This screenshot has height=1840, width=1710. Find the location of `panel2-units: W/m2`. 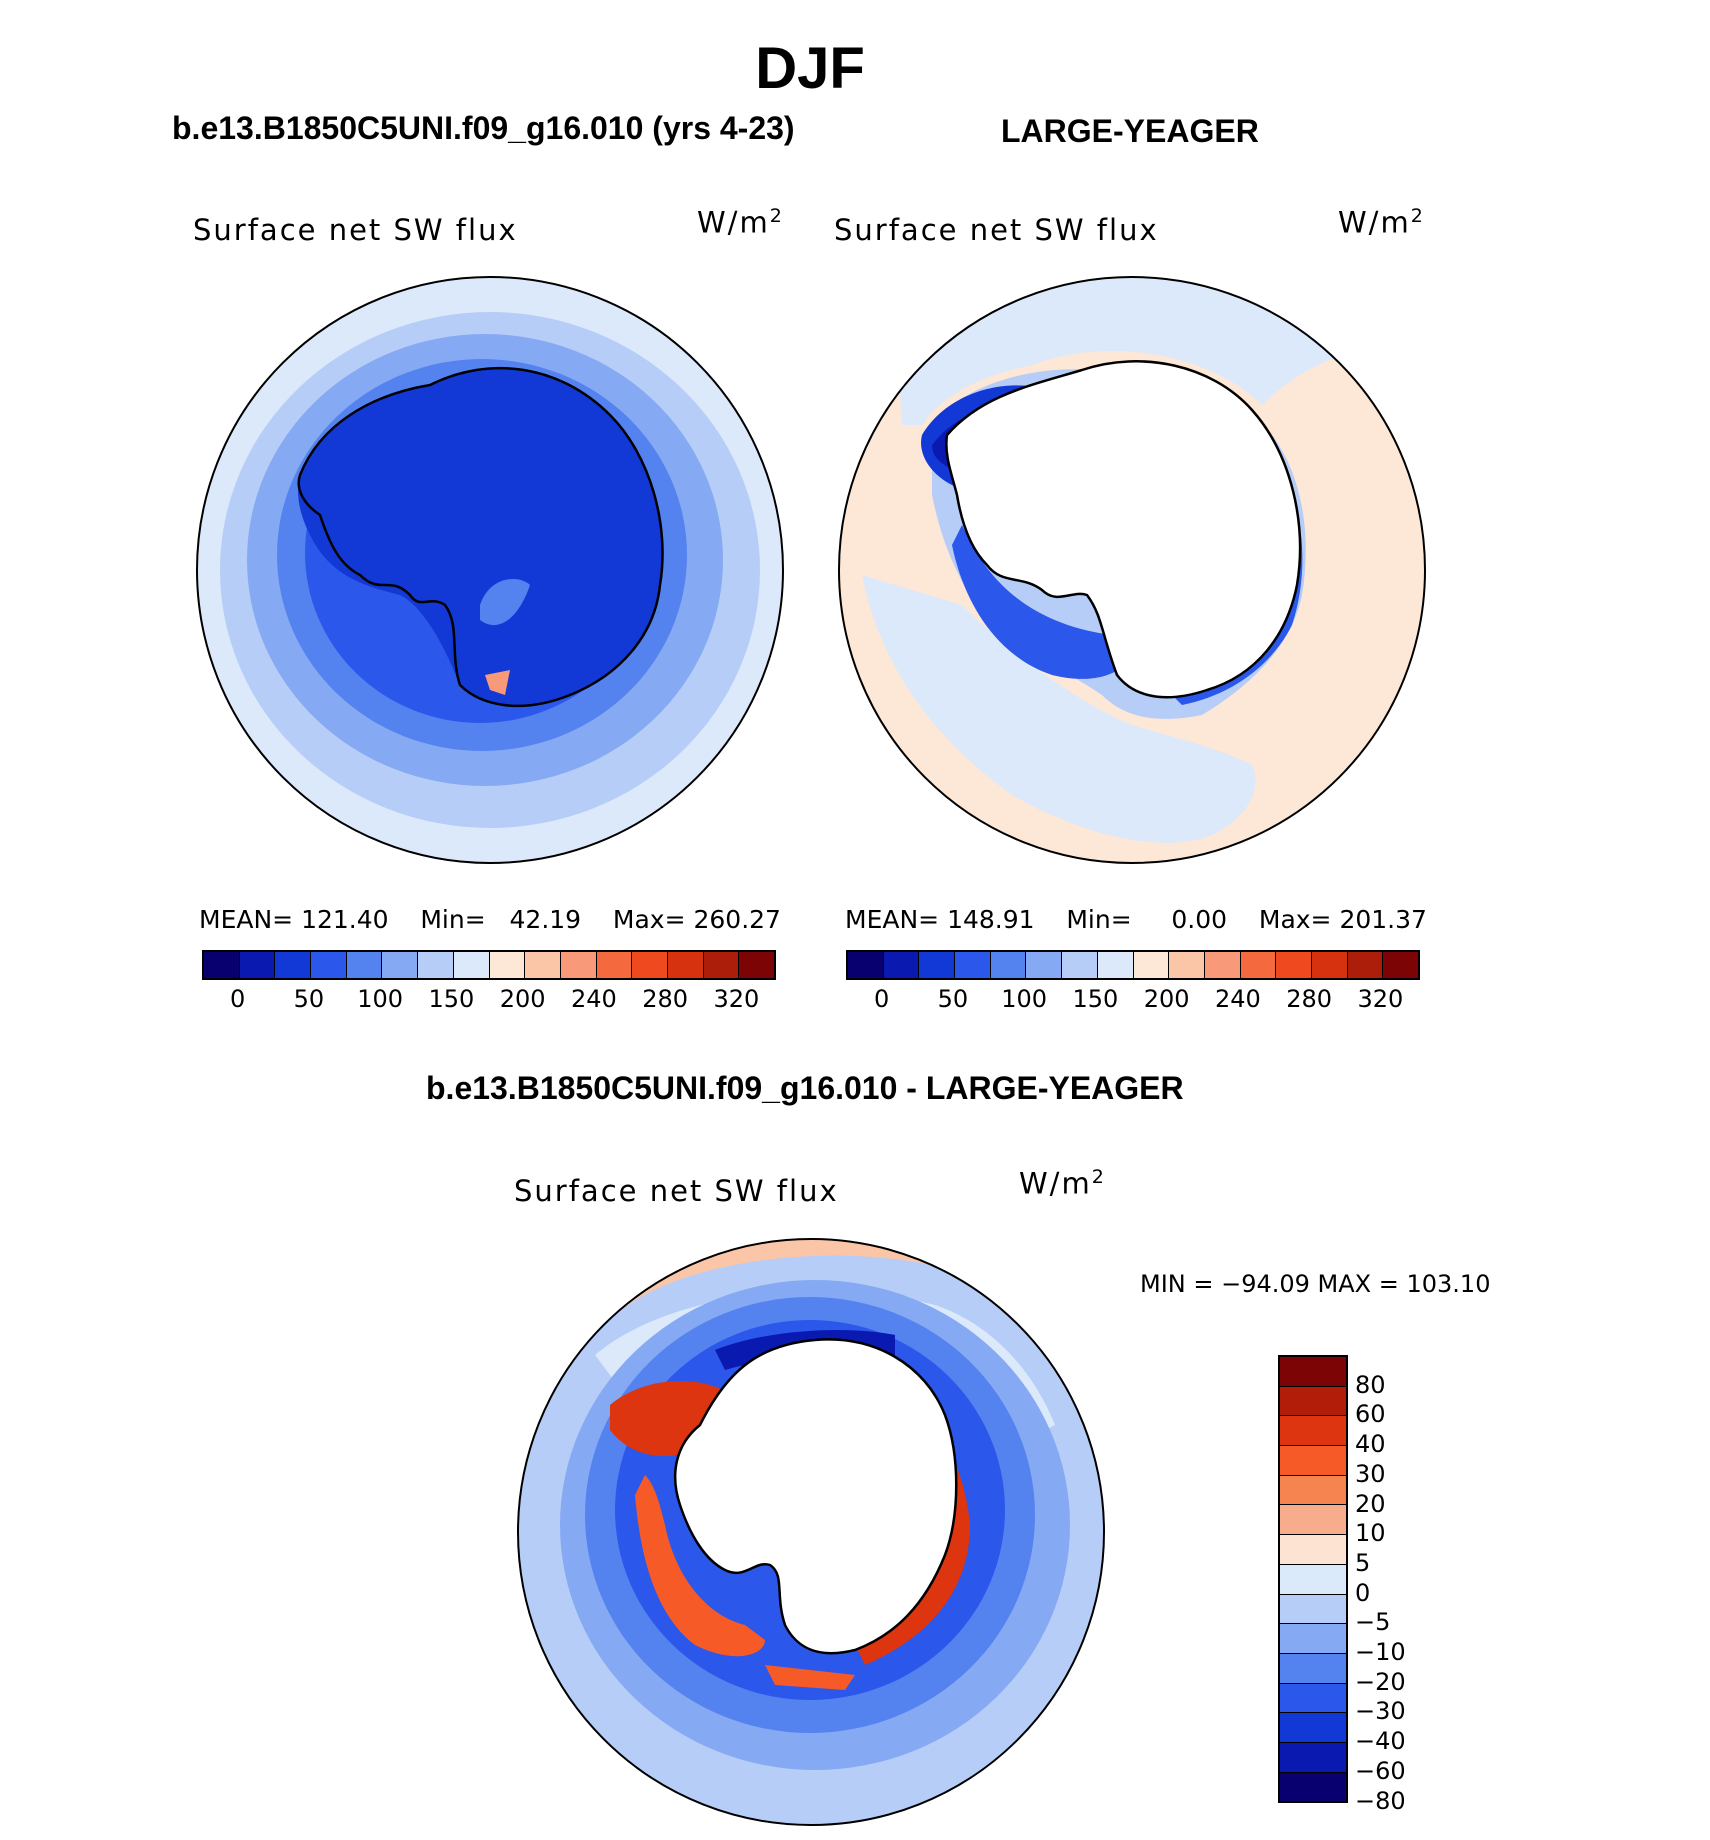

panel2-units: W/m2 is located at coordinates (1381, 222).